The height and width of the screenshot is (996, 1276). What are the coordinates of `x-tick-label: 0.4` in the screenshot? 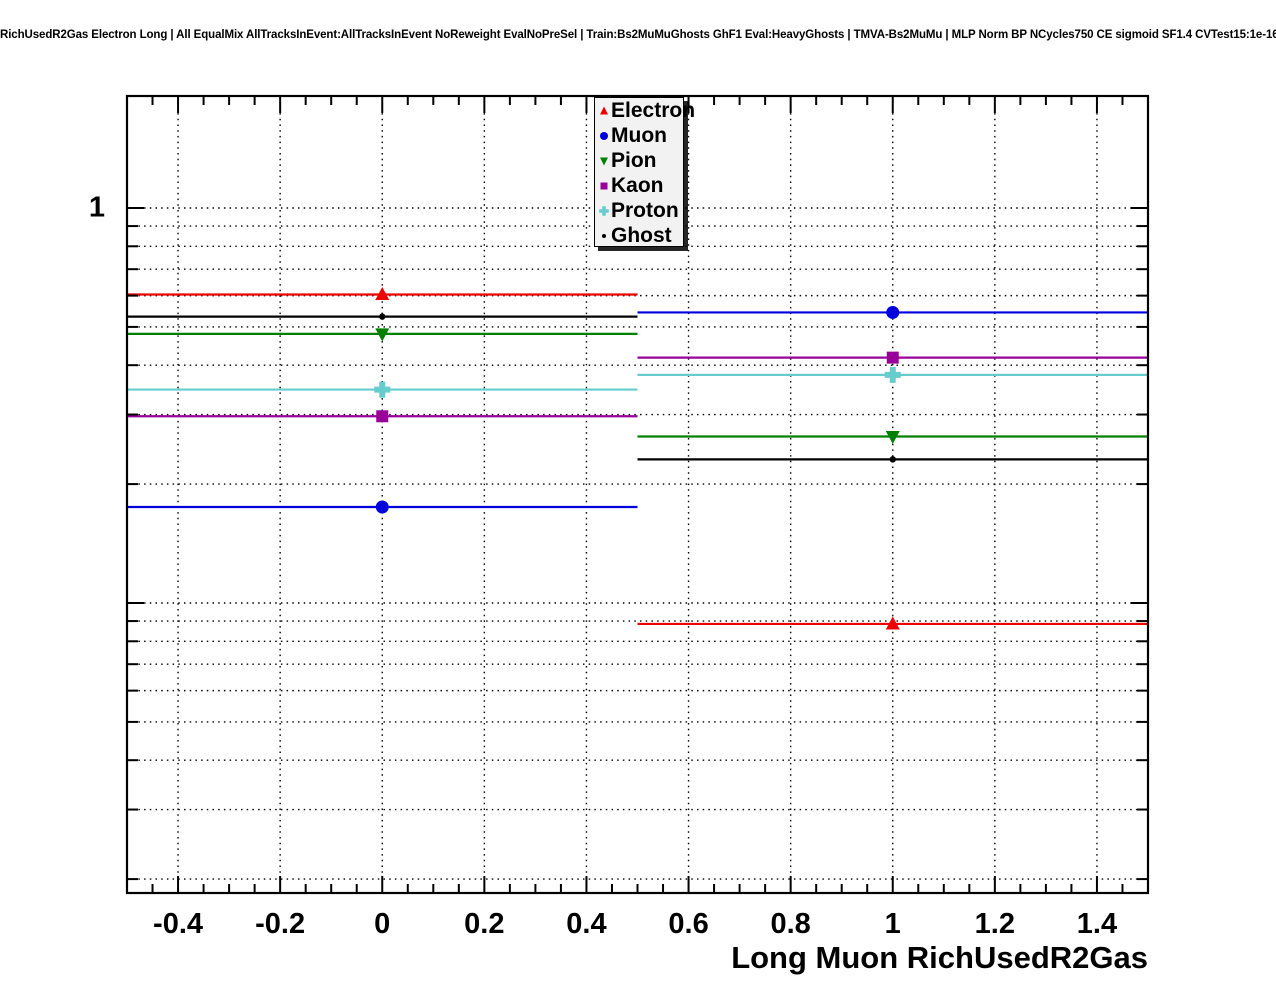 It's located at (586, 924).